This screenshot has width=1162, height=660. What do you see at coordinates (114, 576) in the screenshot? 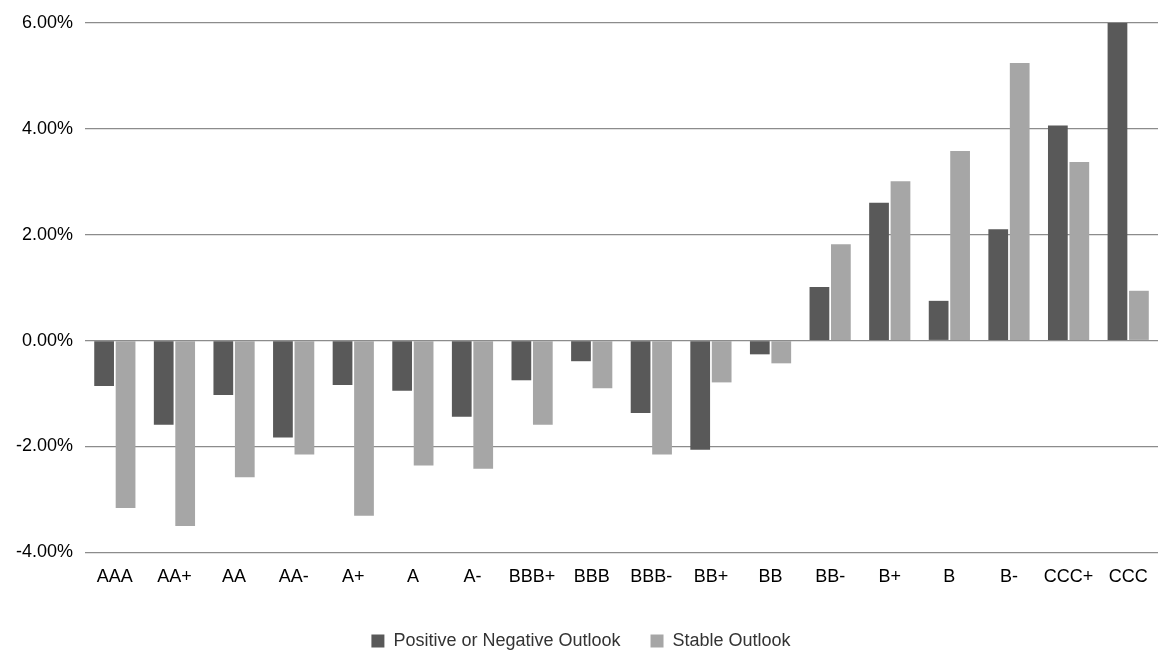
I see `x-tick-label: AAA` at bounding box center [114, 576].